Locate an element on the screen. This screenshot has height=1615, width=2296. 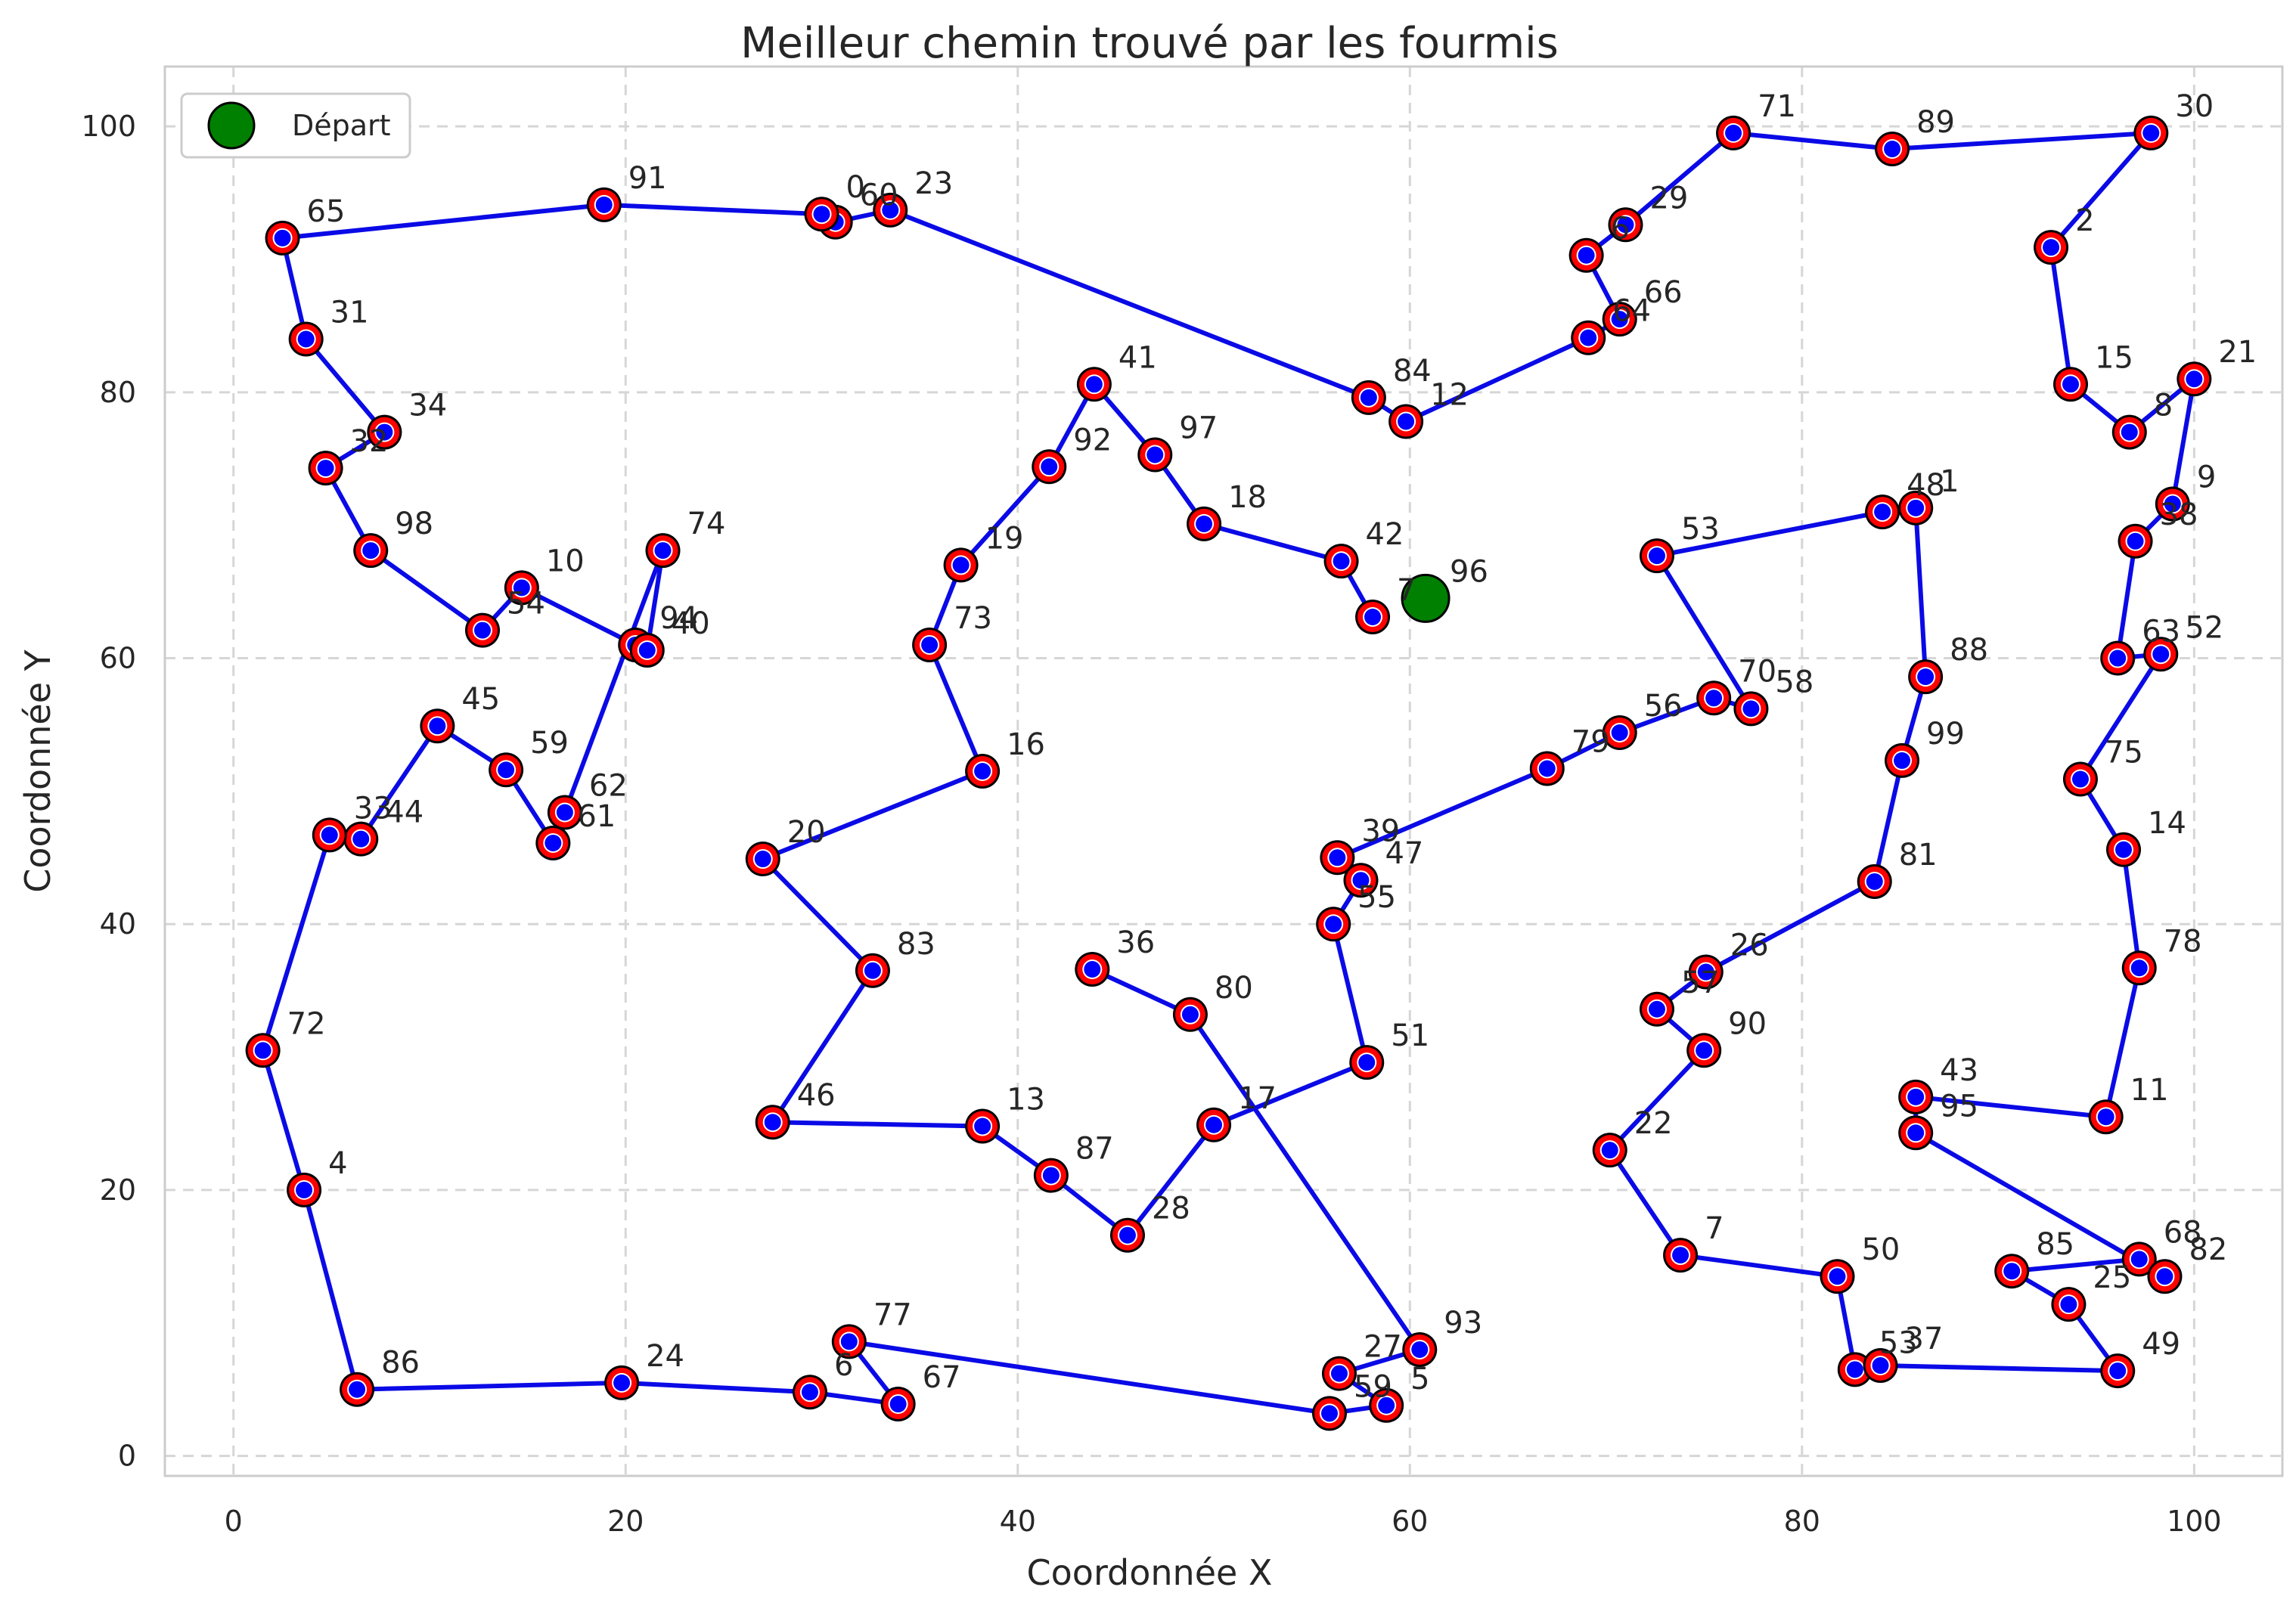
city-label: 18 is located at coordinates (1247, 497).